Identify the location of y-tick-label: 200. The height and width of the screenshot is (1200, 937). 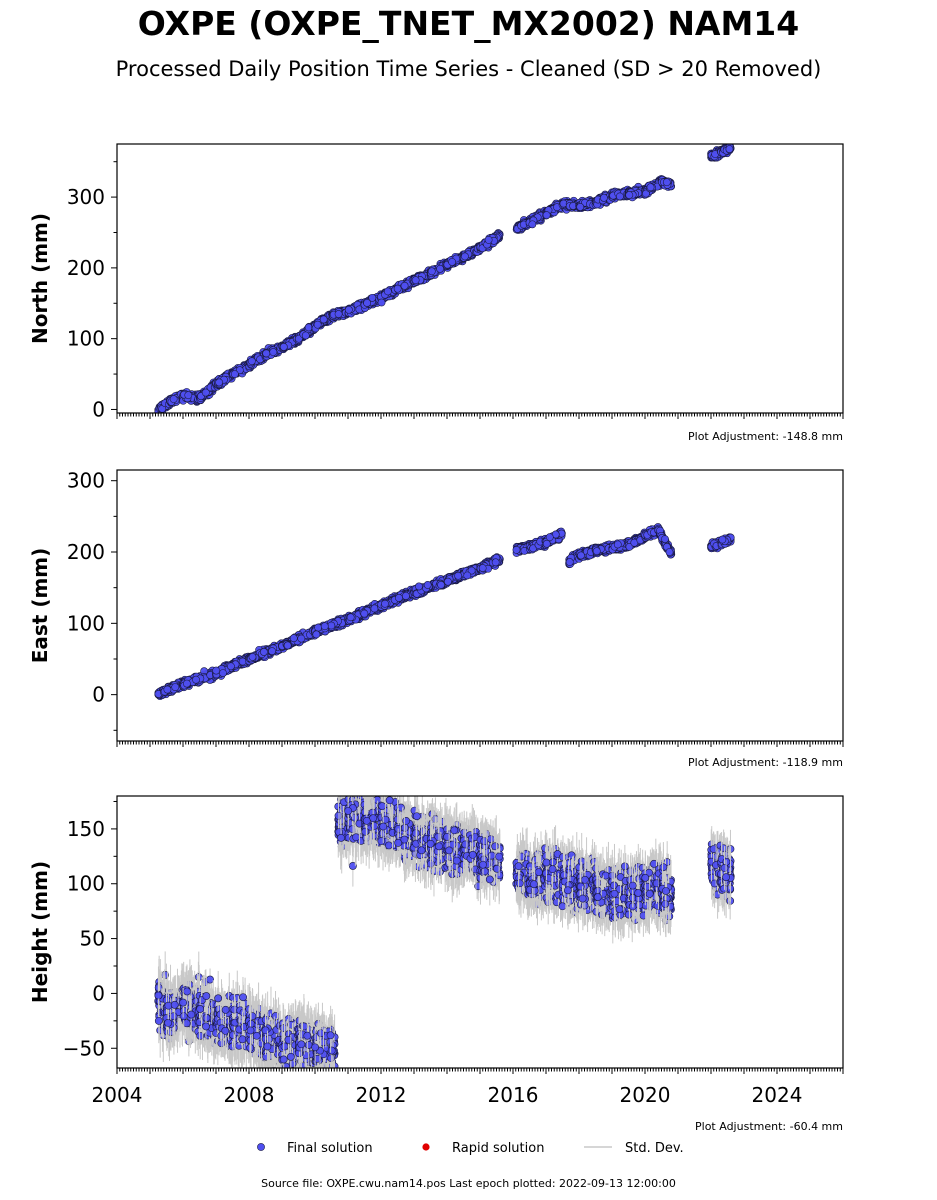
(86, 268).